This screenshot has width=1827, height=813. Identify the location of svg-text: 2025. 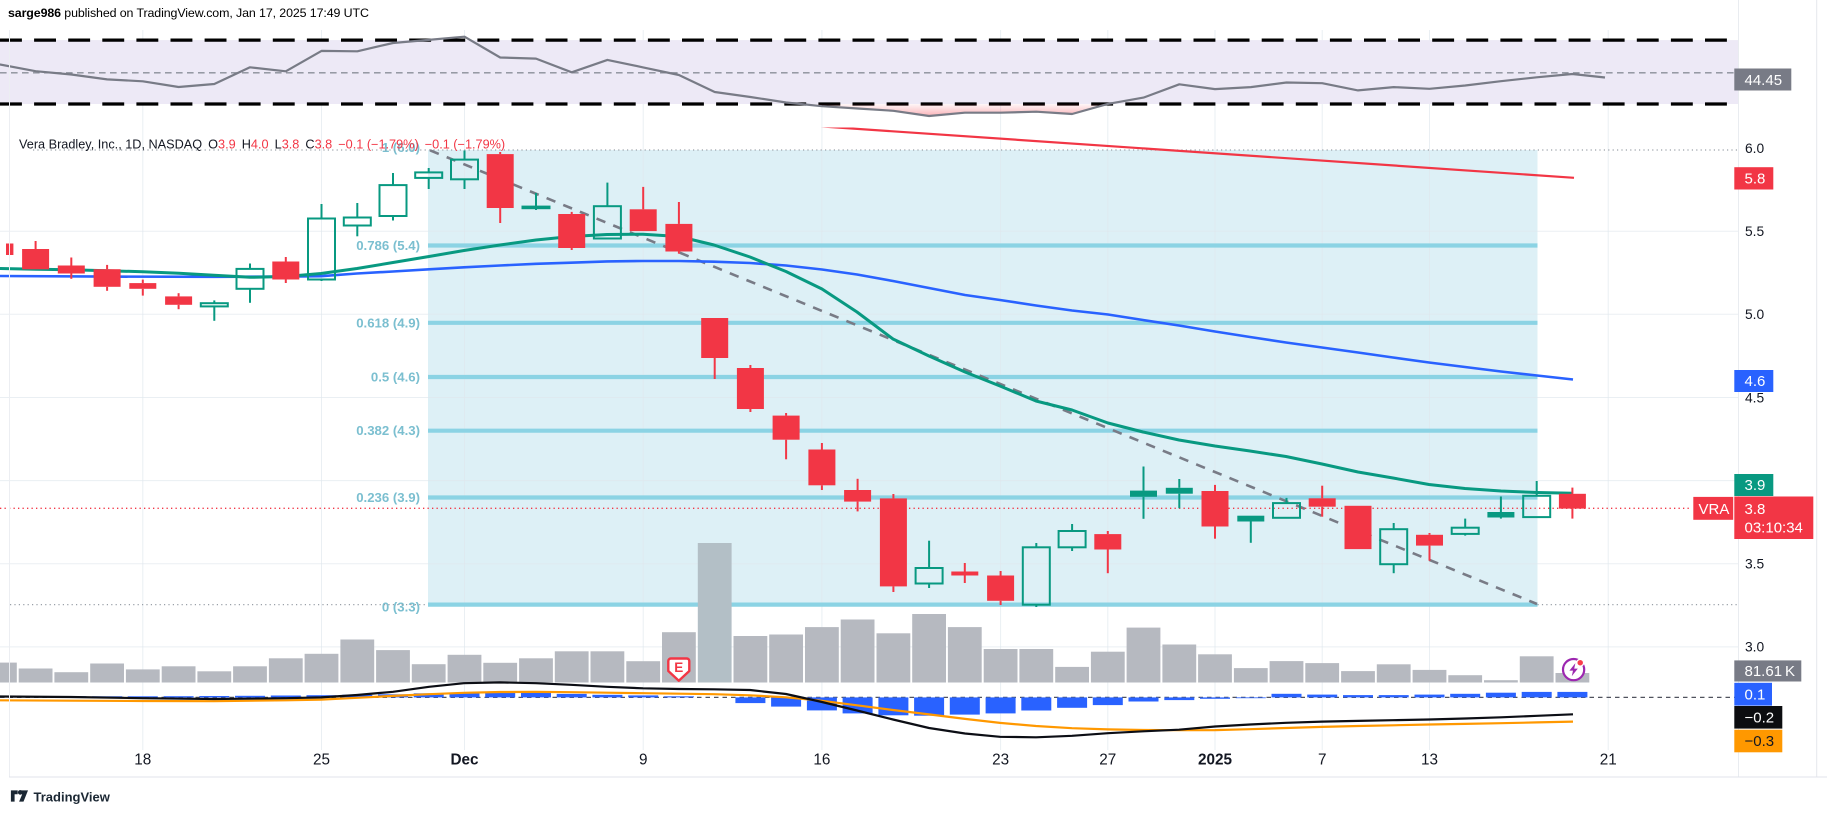
(1215, 760).